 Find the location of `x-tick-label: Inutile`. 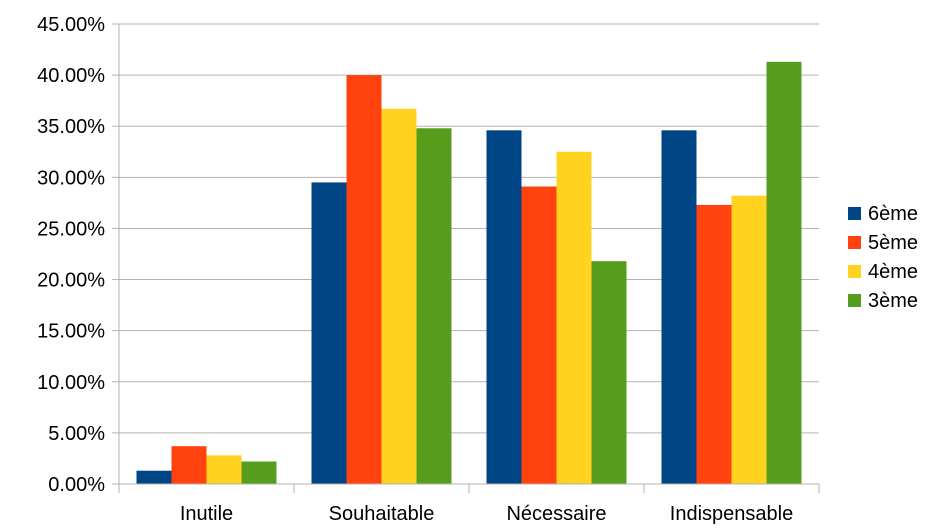

x-tick-label: Inutile is located at coordinates (206, 514).